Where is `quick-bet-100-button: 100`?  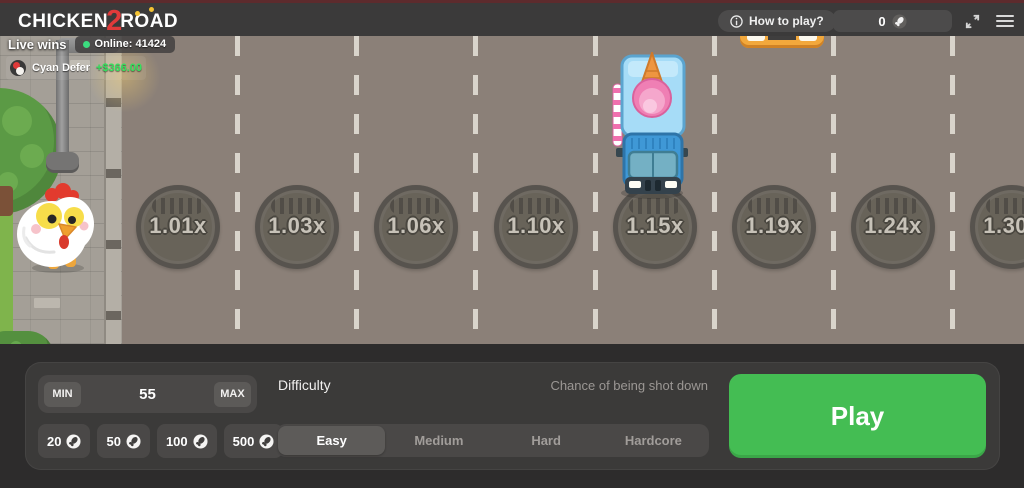
quick-bet-100-button: 100 is located at coordinates (186, 441).